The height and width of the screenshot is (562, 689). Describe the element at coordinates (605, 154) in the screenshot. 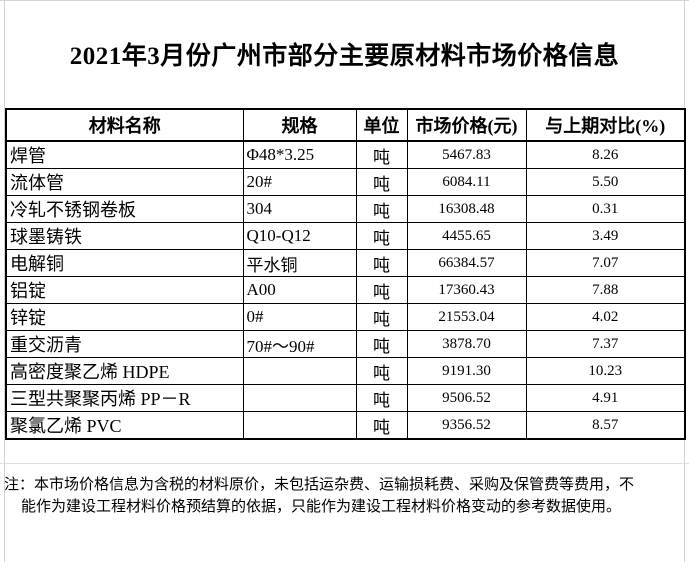

I see `change-cell: 8.26` at that location.